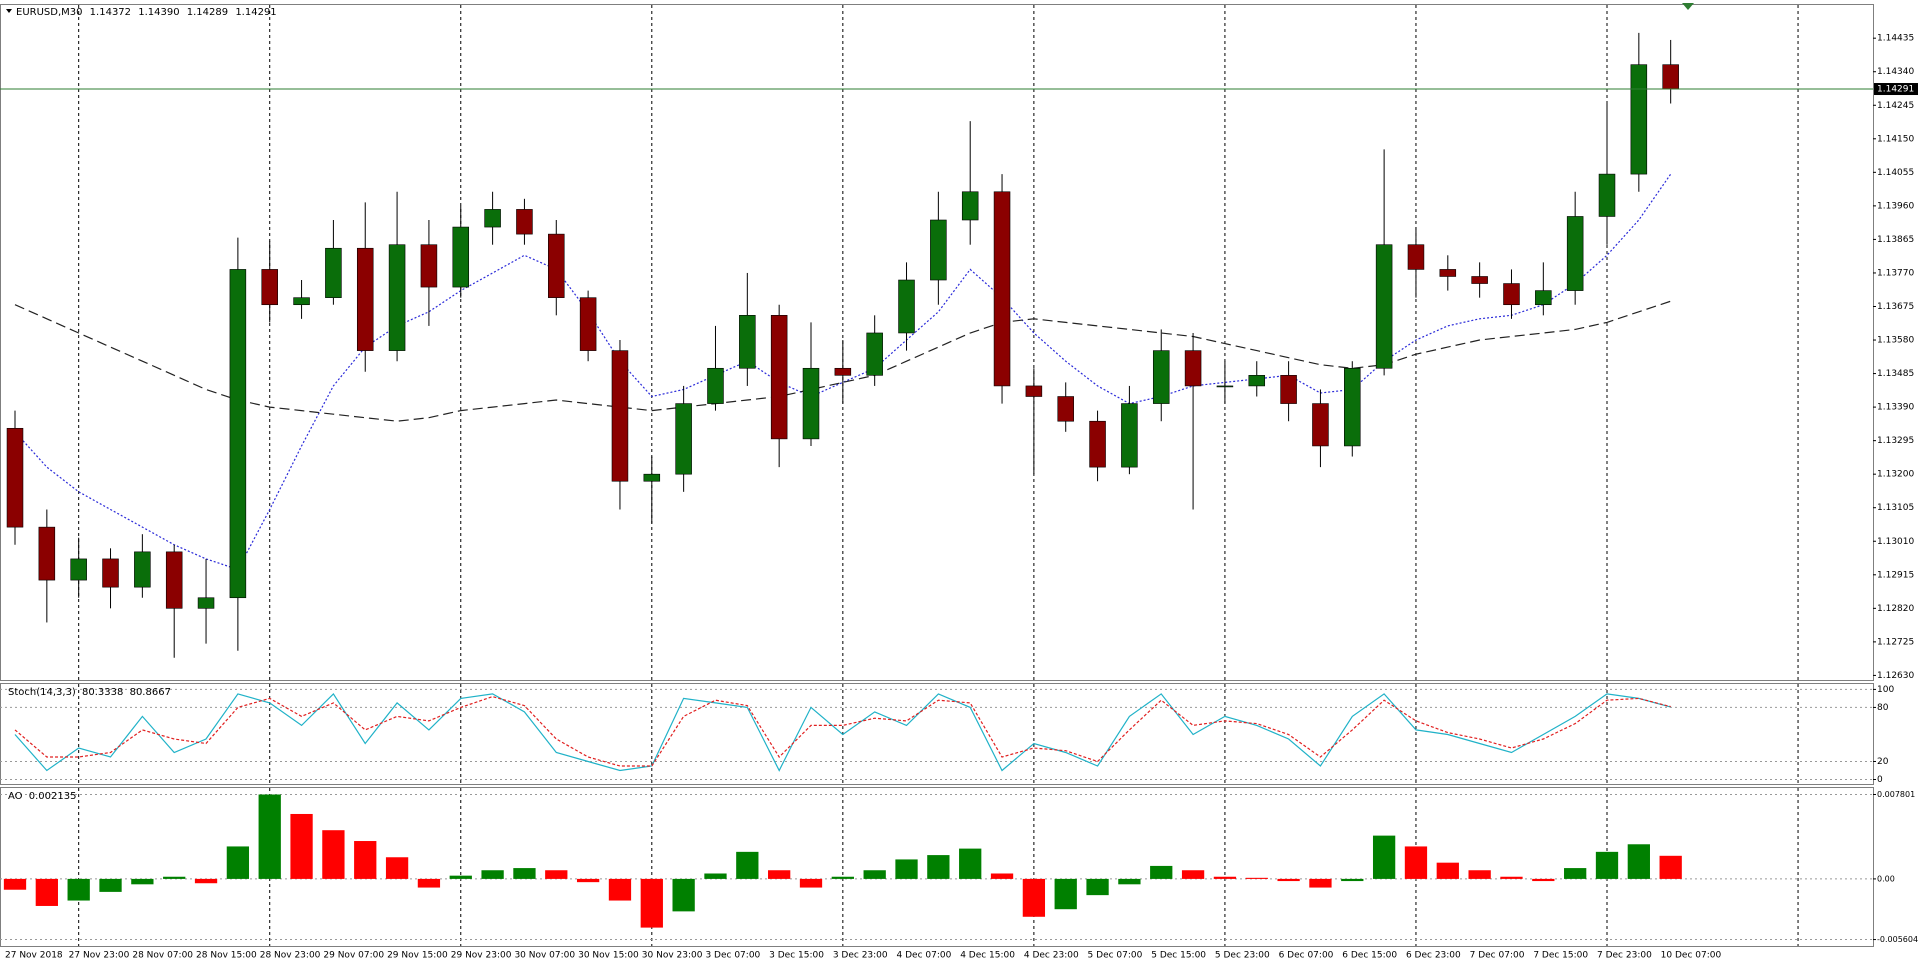 This screenshot has width=1920, height=967. I want to click on shift-marker, so click(1688, 6).